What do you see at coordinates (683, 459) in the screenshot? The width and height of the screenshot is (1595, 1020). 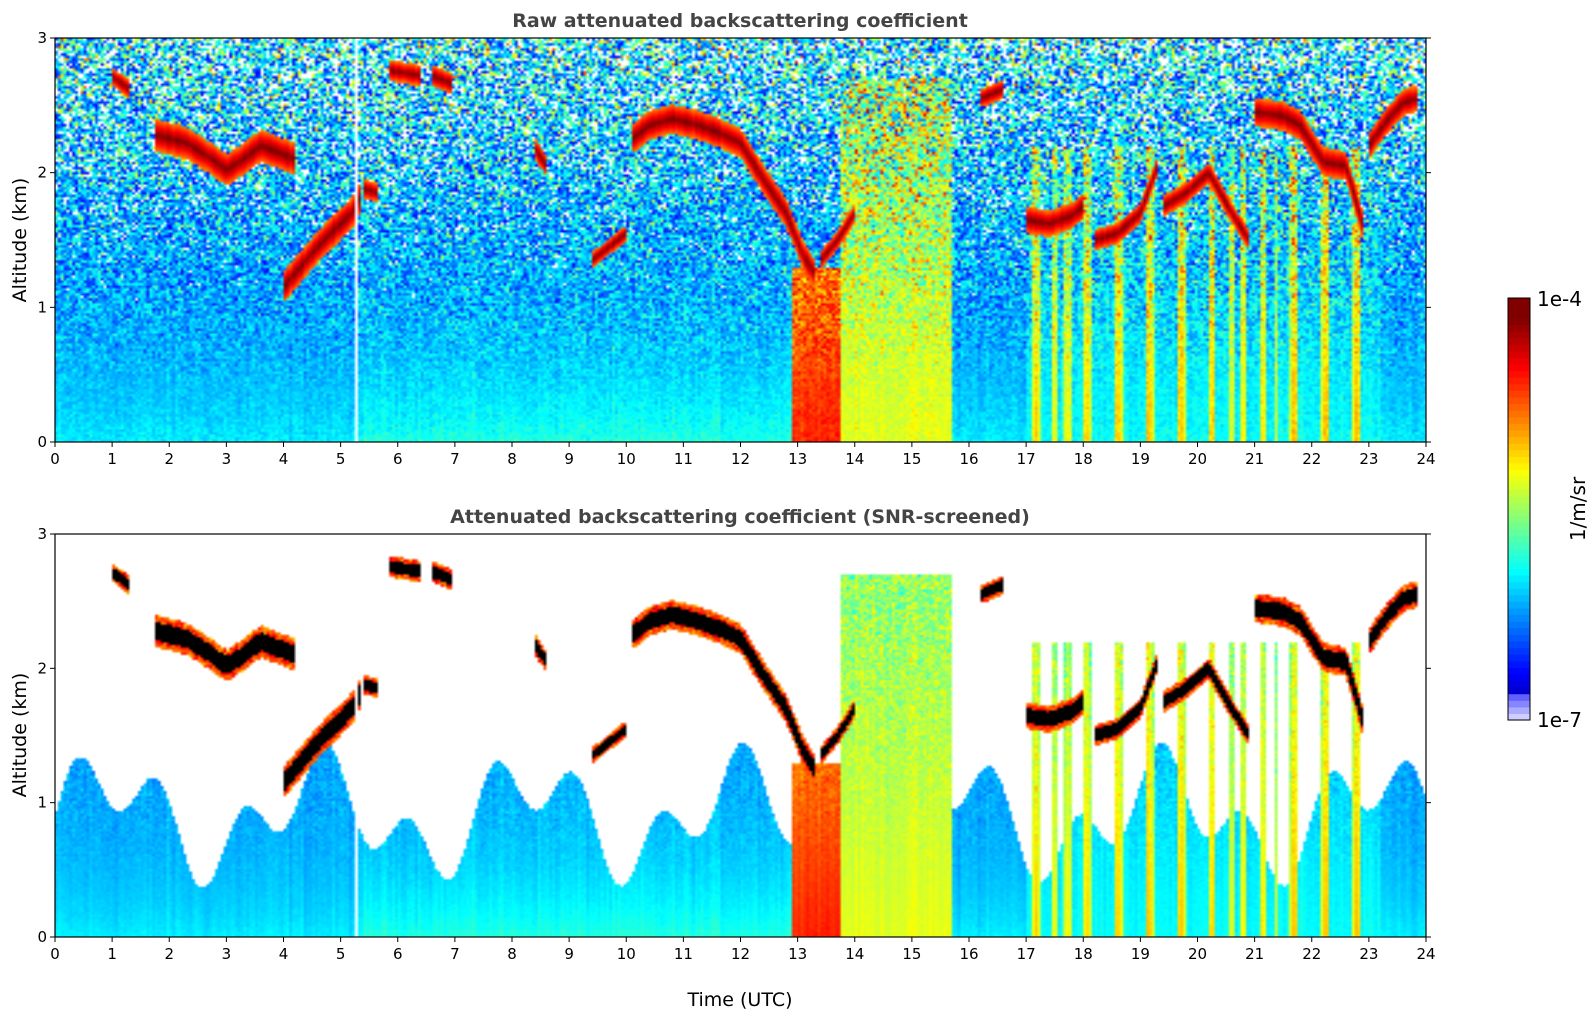 I see `x-tick-label: 11` at bounding box center [683, 459].